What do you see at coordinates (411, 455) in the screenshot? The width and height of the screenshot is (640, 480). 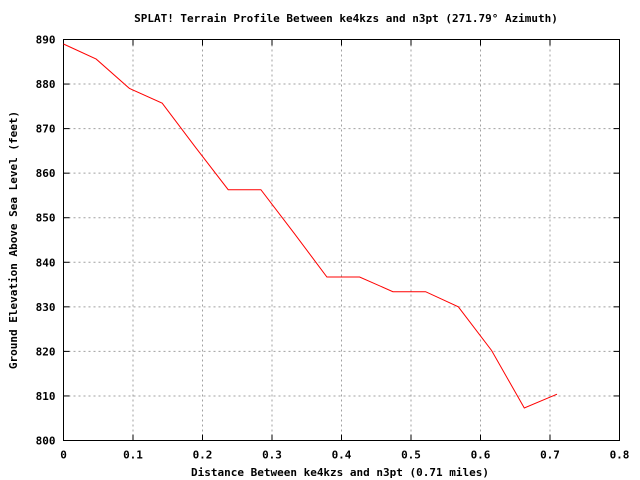 I see `x-tick-label: 0.5` at bounding box center [411, 455].